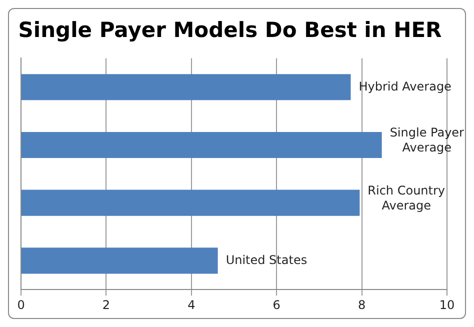 Image resolution: width=474 pixels, height=327 pixels. I want to click on x-tick-label: 0, so click(21, 305).